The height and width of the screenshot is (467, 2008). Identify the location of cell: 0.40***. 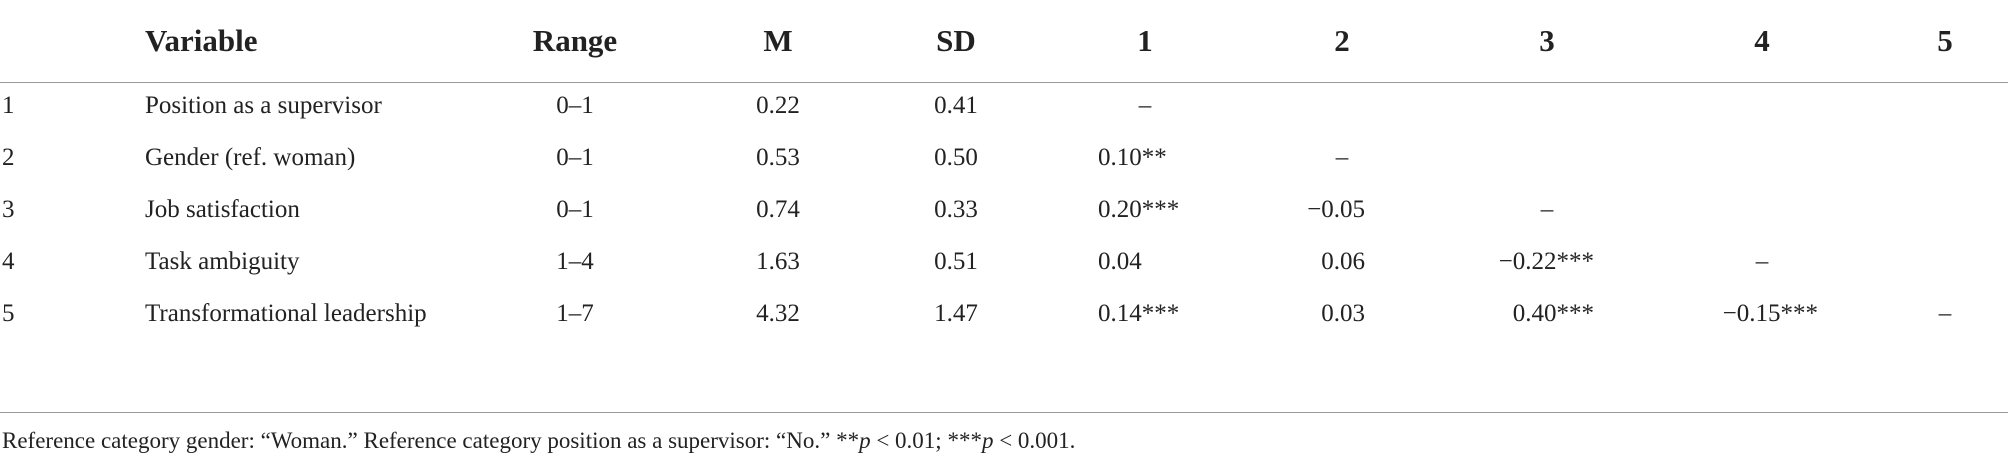
(1553, 313).